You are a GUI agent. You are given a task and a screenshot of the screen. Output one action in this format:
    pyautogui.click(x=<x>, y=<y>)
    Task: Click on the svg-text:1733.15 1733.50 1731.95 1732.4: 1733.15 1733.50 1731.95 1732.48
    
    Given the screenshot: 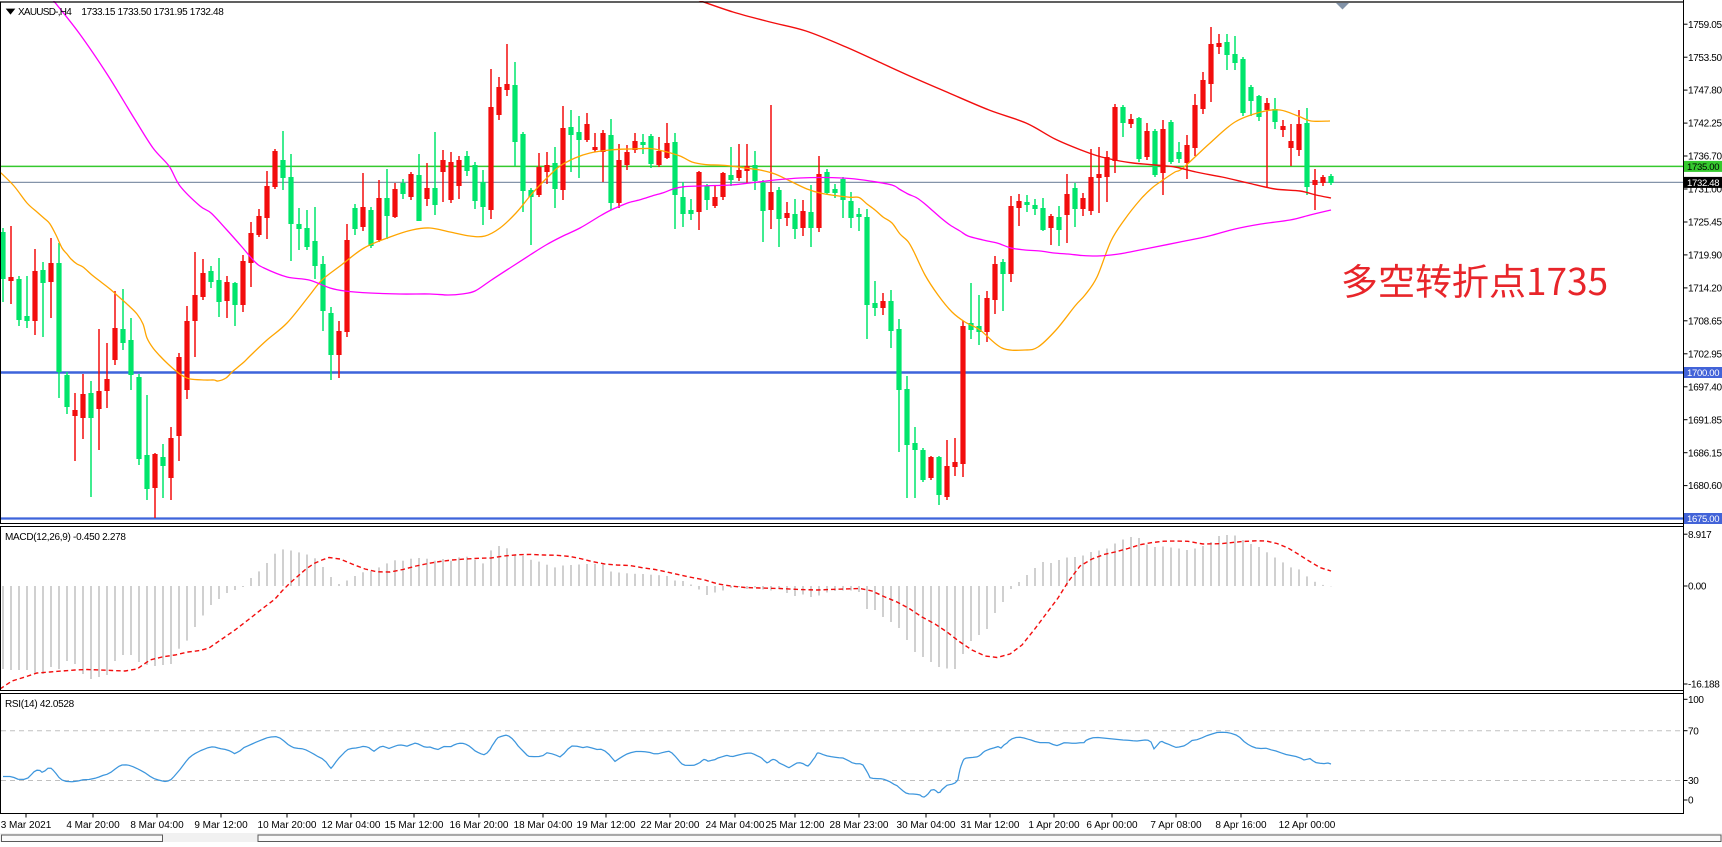 What is the action you would take?
    pyautogui.click(x=152, y=12)
    